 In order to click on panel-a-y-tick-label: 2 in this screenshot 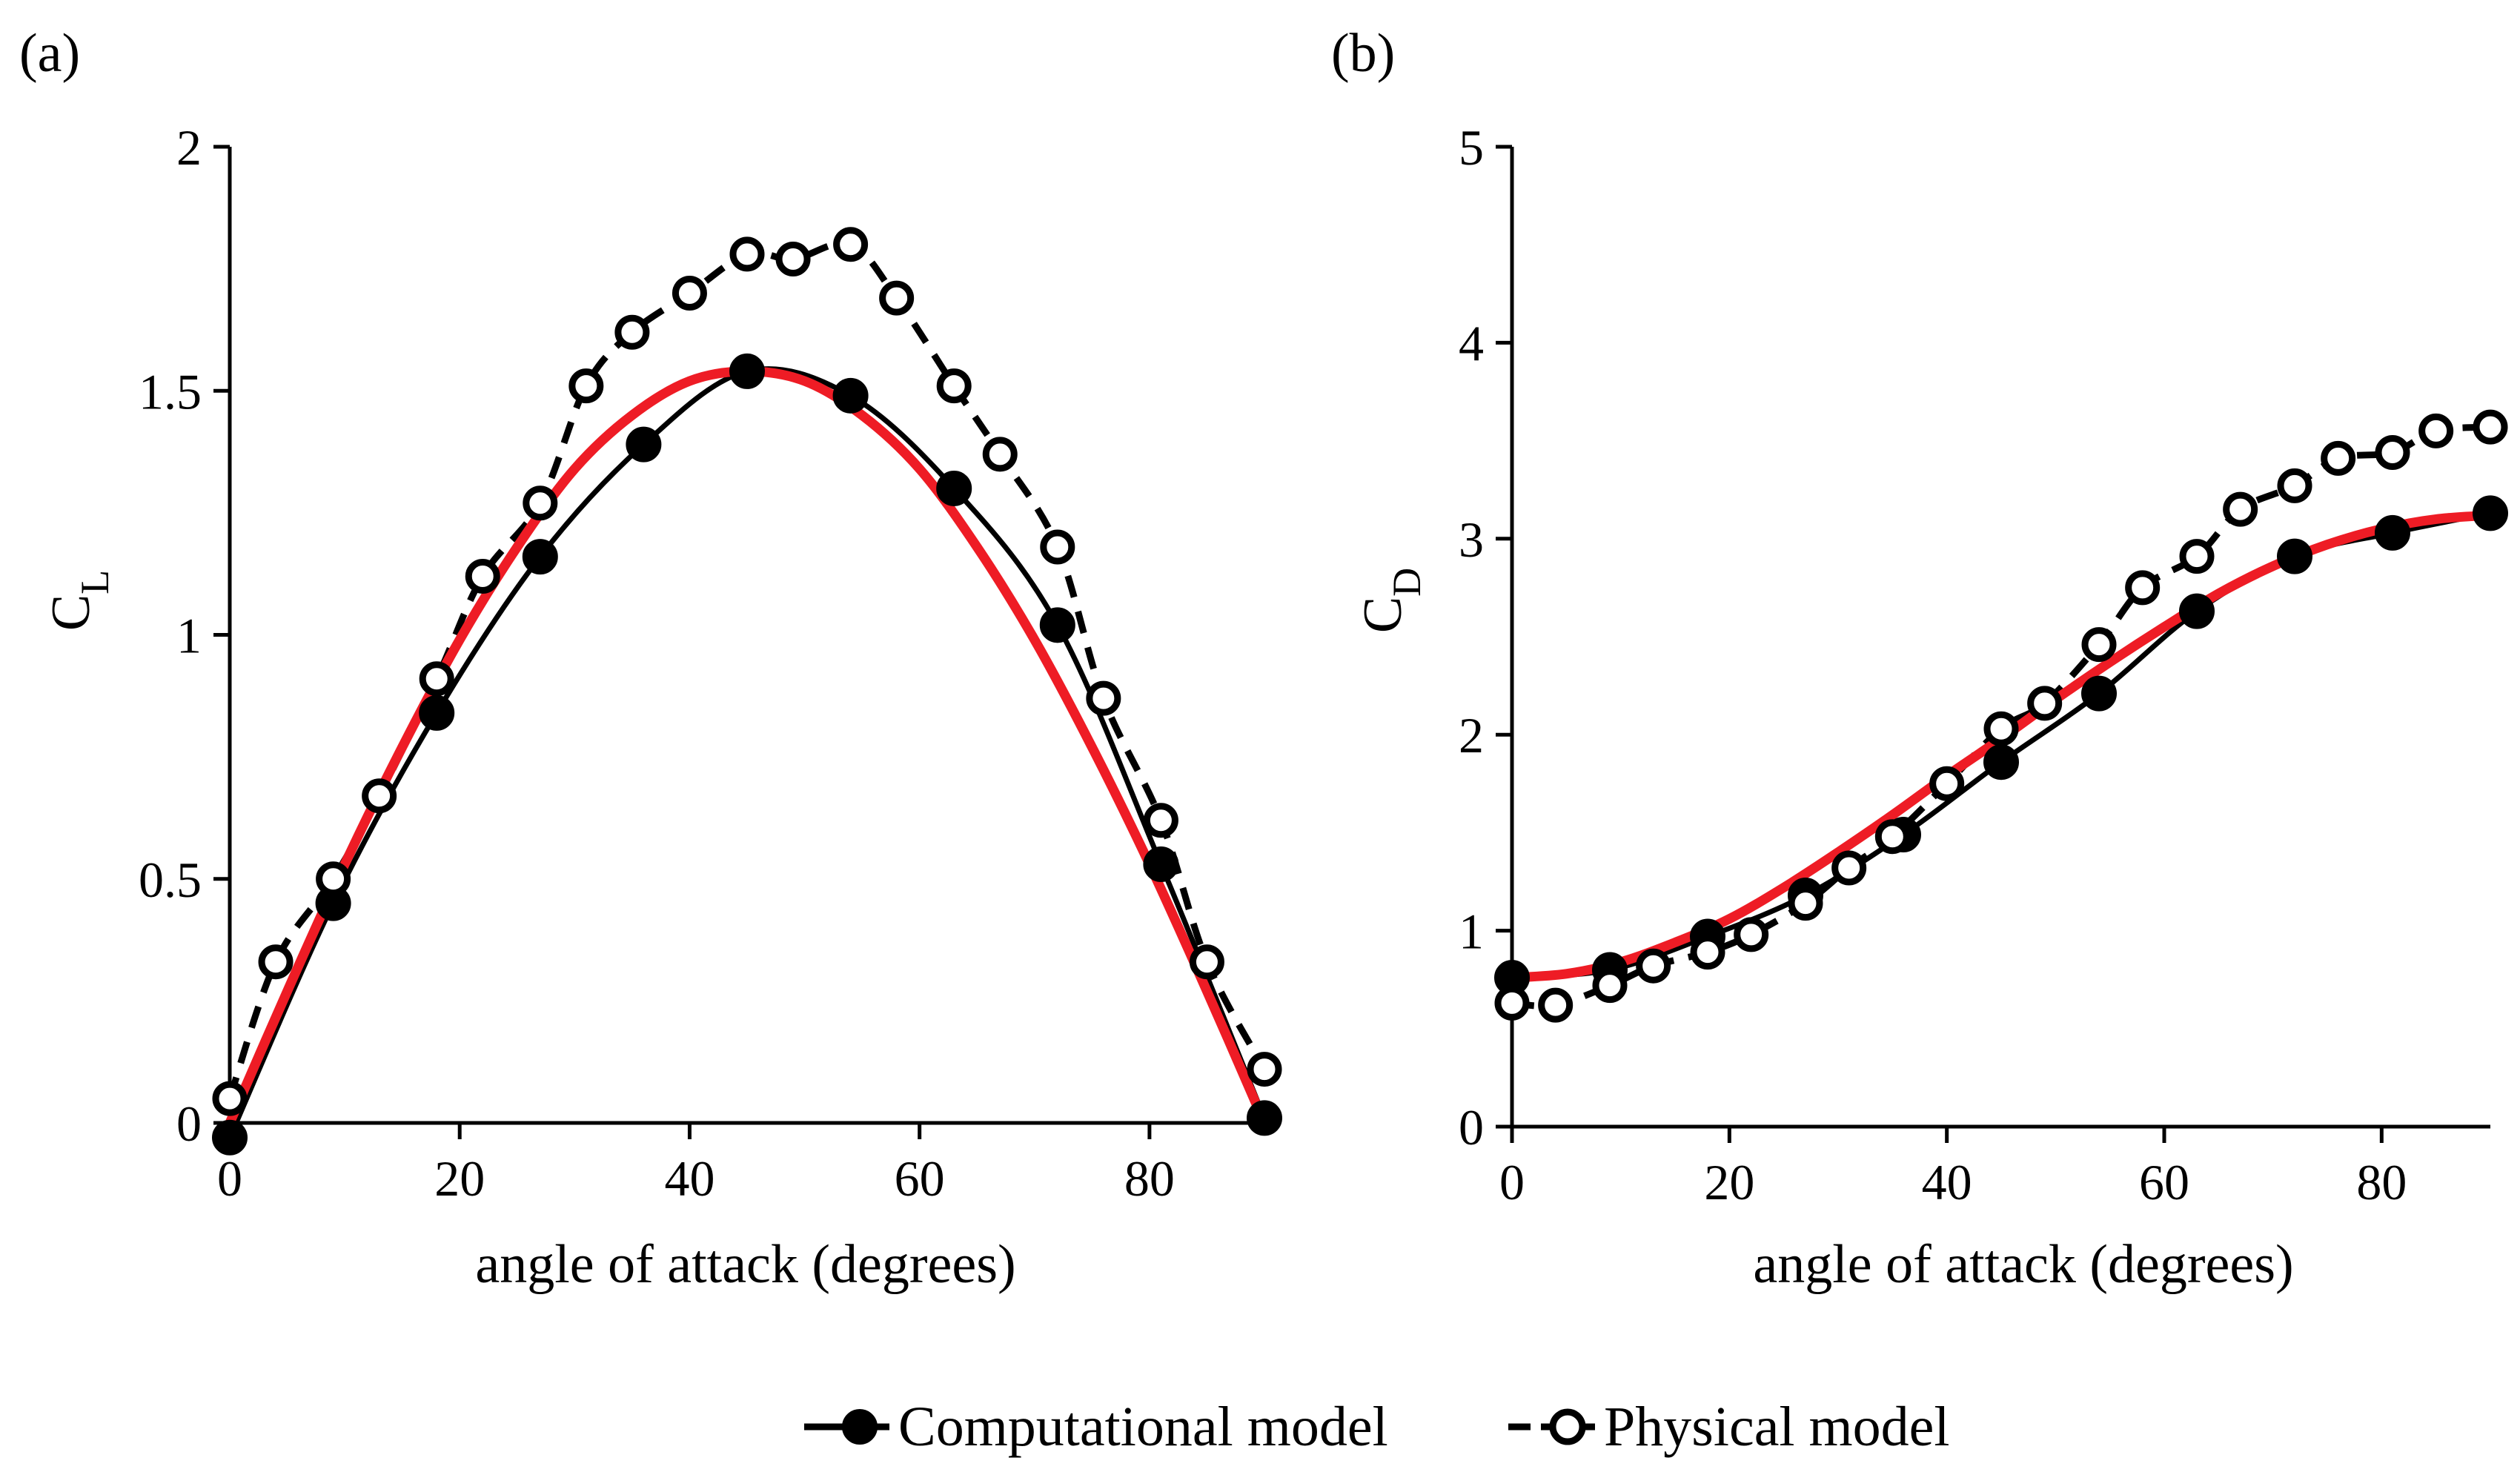, I will do `click(189, 147)`.